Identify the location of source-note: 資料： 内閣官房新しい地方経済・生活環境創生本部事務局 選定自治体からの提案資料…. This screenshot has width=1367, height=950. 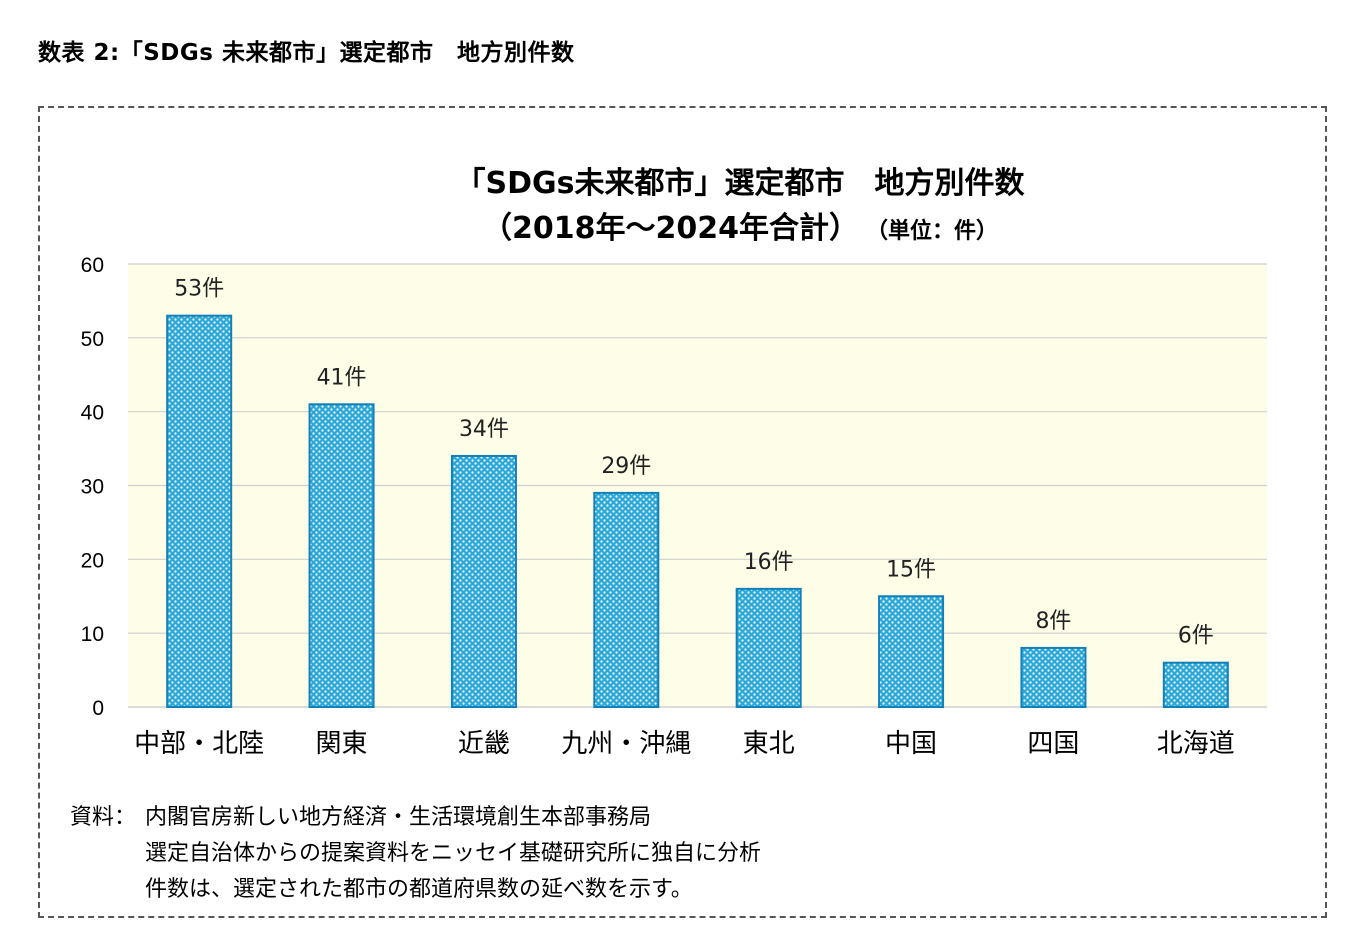
(415, 854).